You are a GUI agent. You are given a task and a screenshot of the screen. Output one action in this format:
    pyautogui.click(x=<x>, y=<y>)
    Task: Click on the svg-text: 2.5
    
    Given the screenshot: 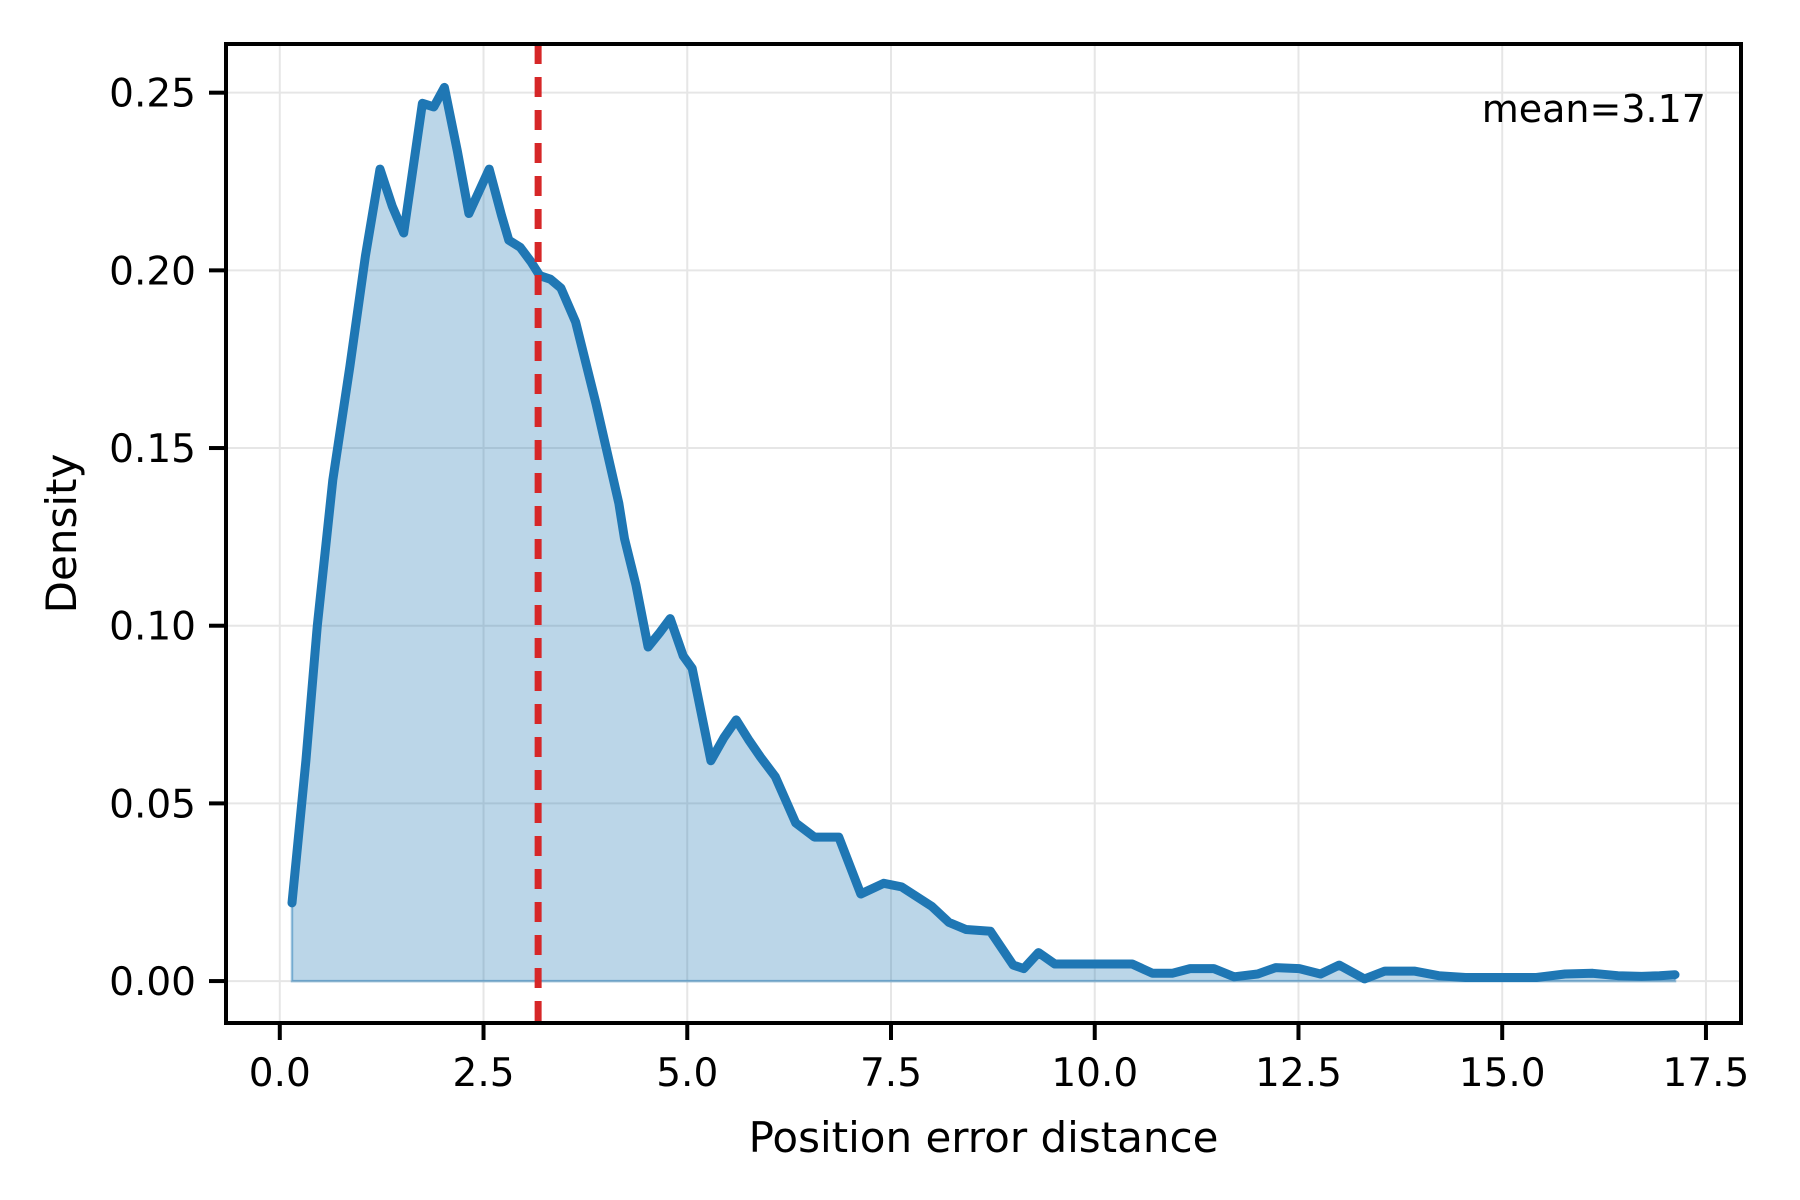 What is the action you would take?
    pyautogui.click(x=484, y=1073)
    